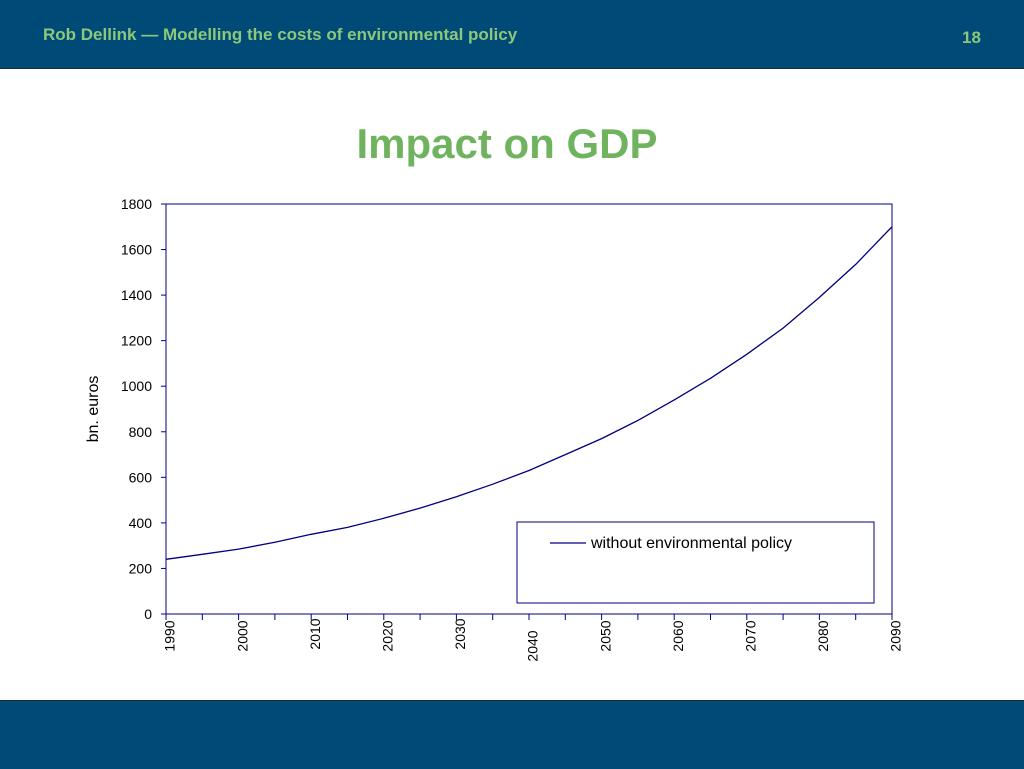 The width and height of the screenshot is (1024, 769). Describe the element at coordinates (507, 143) in the screenshot. I see `slide-title: Impact on GDP` at that location.